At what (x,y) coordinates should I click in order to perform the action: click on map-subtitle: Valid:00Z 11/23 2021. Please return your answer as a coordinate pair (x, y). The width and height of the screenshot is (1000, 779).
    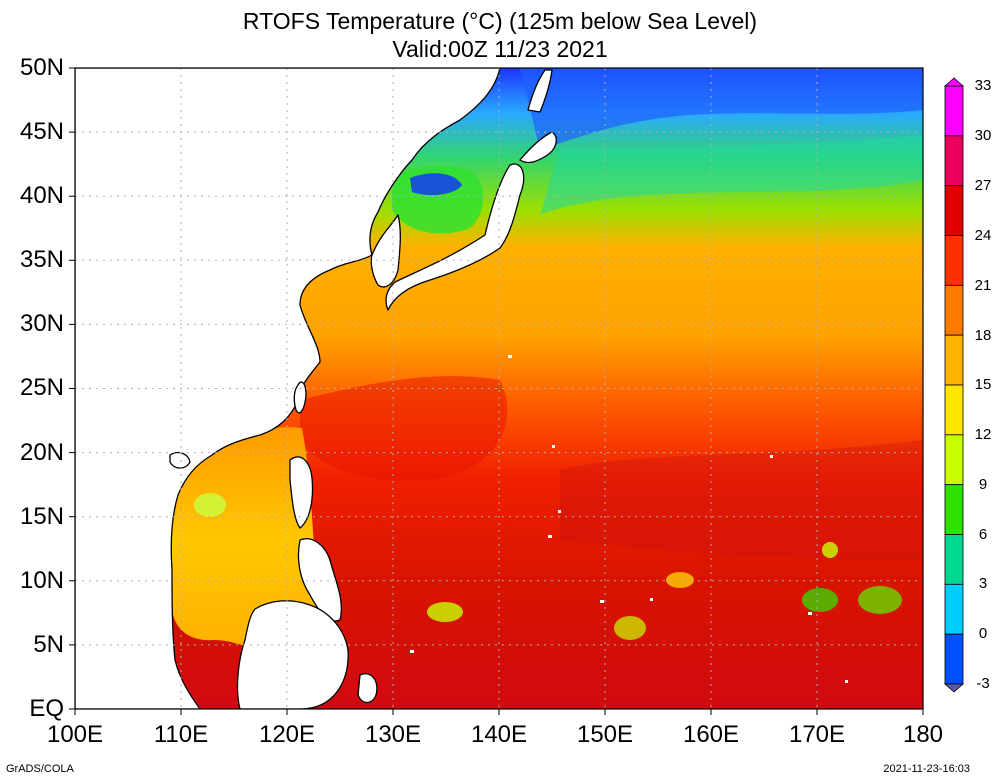
    Looking at the image, I should click on (500, 49).